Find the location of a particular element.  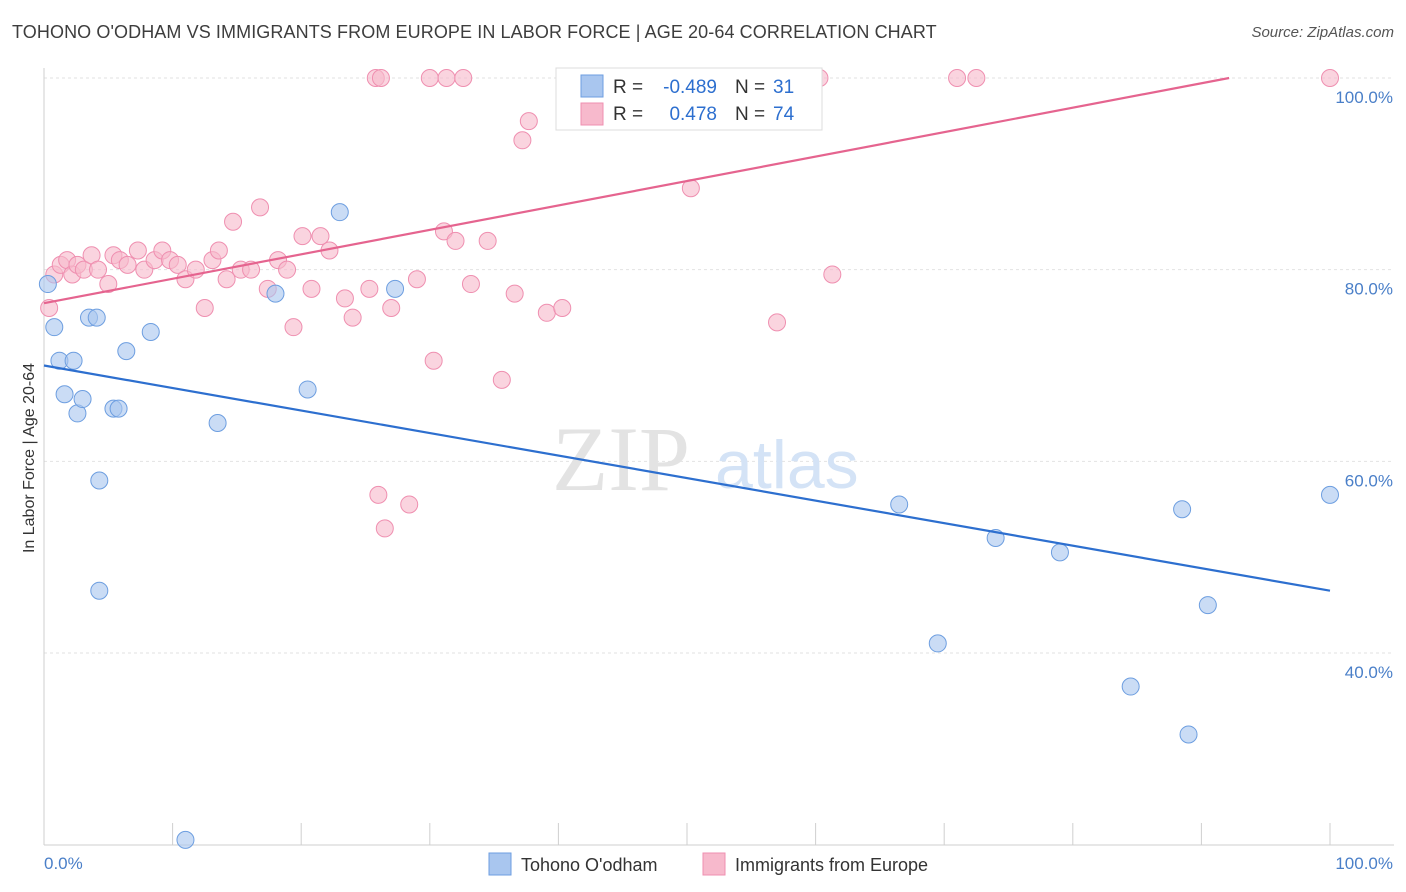

stats-legend-swatch-blue is located at coordinates (592, 86).